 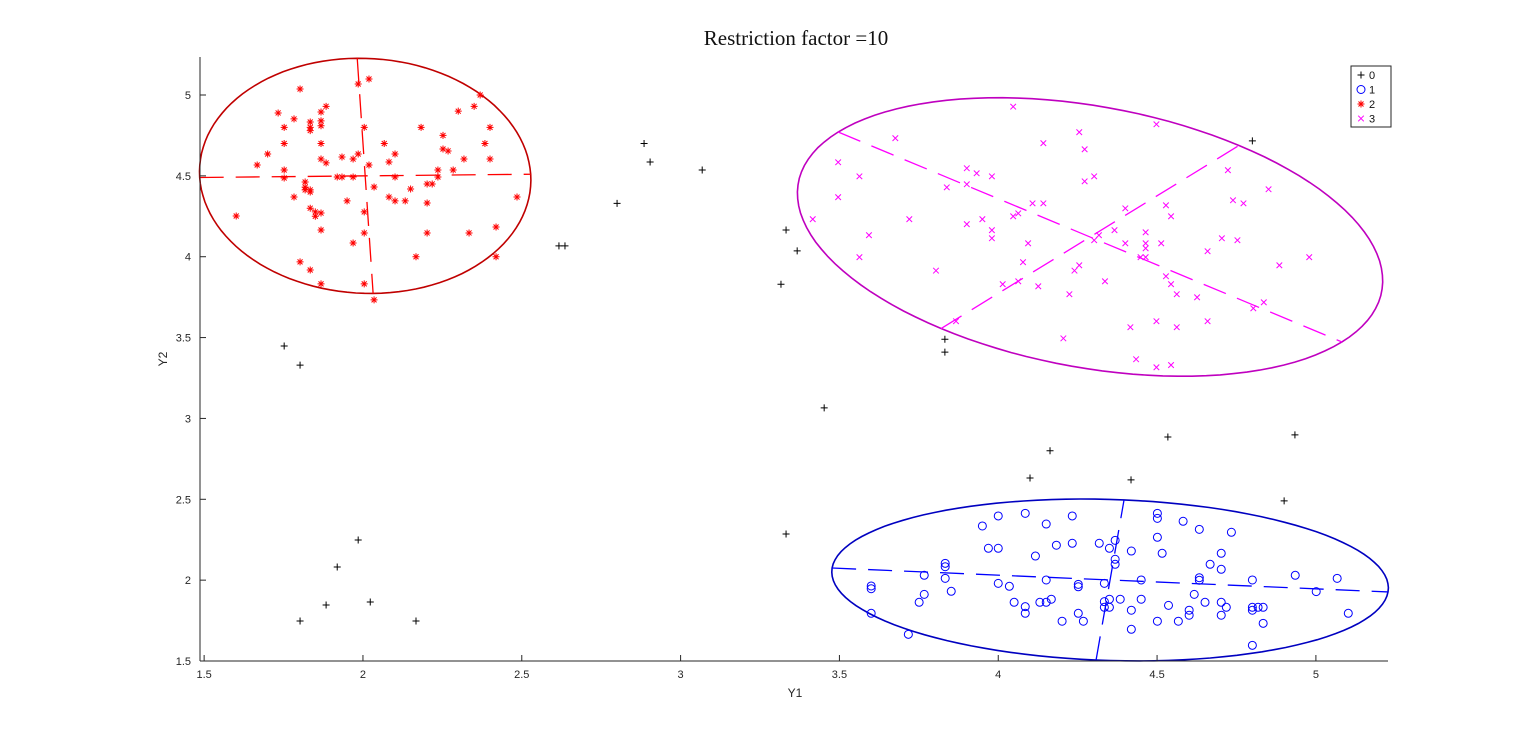 What do you see at coordinates (1372, 91) in the screenshot?
I see `legend-label-1: 1` at bounding box center [1372, 91].